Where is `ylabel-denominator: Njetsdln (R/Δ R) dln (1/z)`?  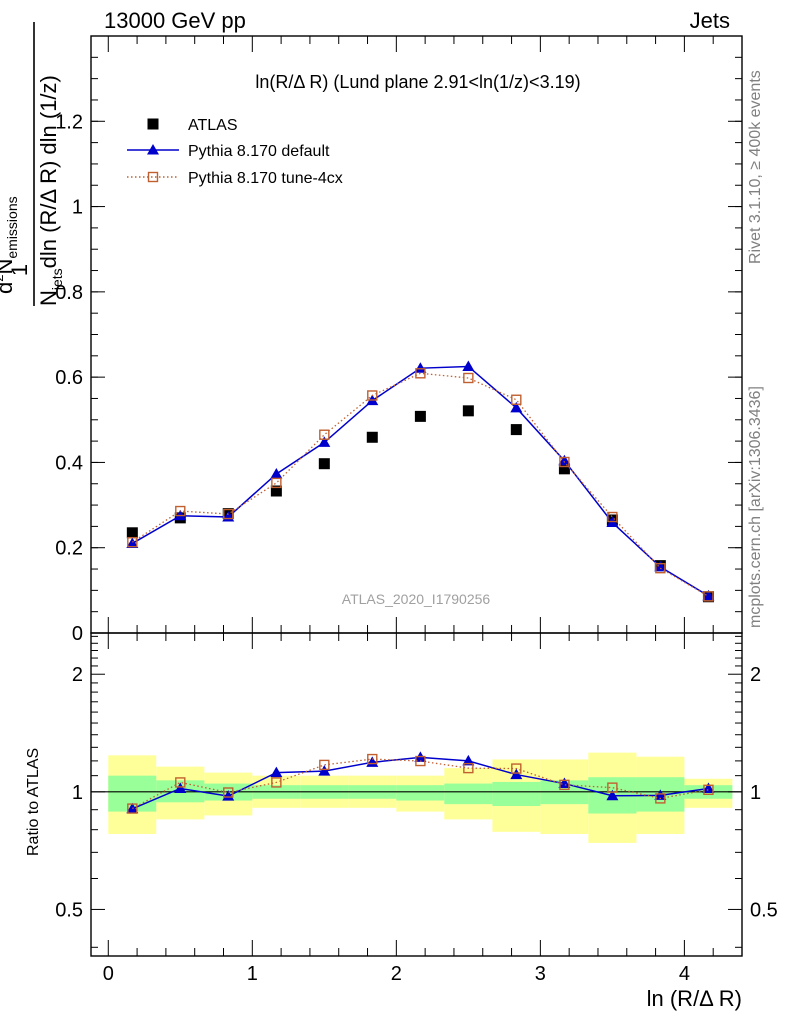 ylabel-denominator: Njetsdln (R/Δ R) dln (1/z) is located at coordinates (50, 190).